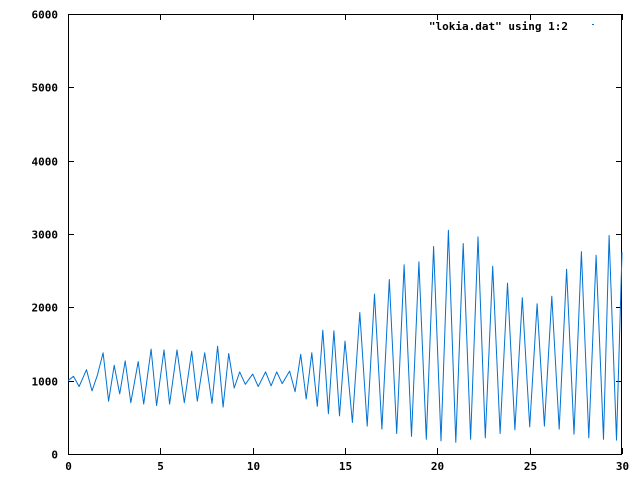 The width and height of the screenshot is (640, 480). I want to click on y-tick-label: 6000, so click(45, 15).